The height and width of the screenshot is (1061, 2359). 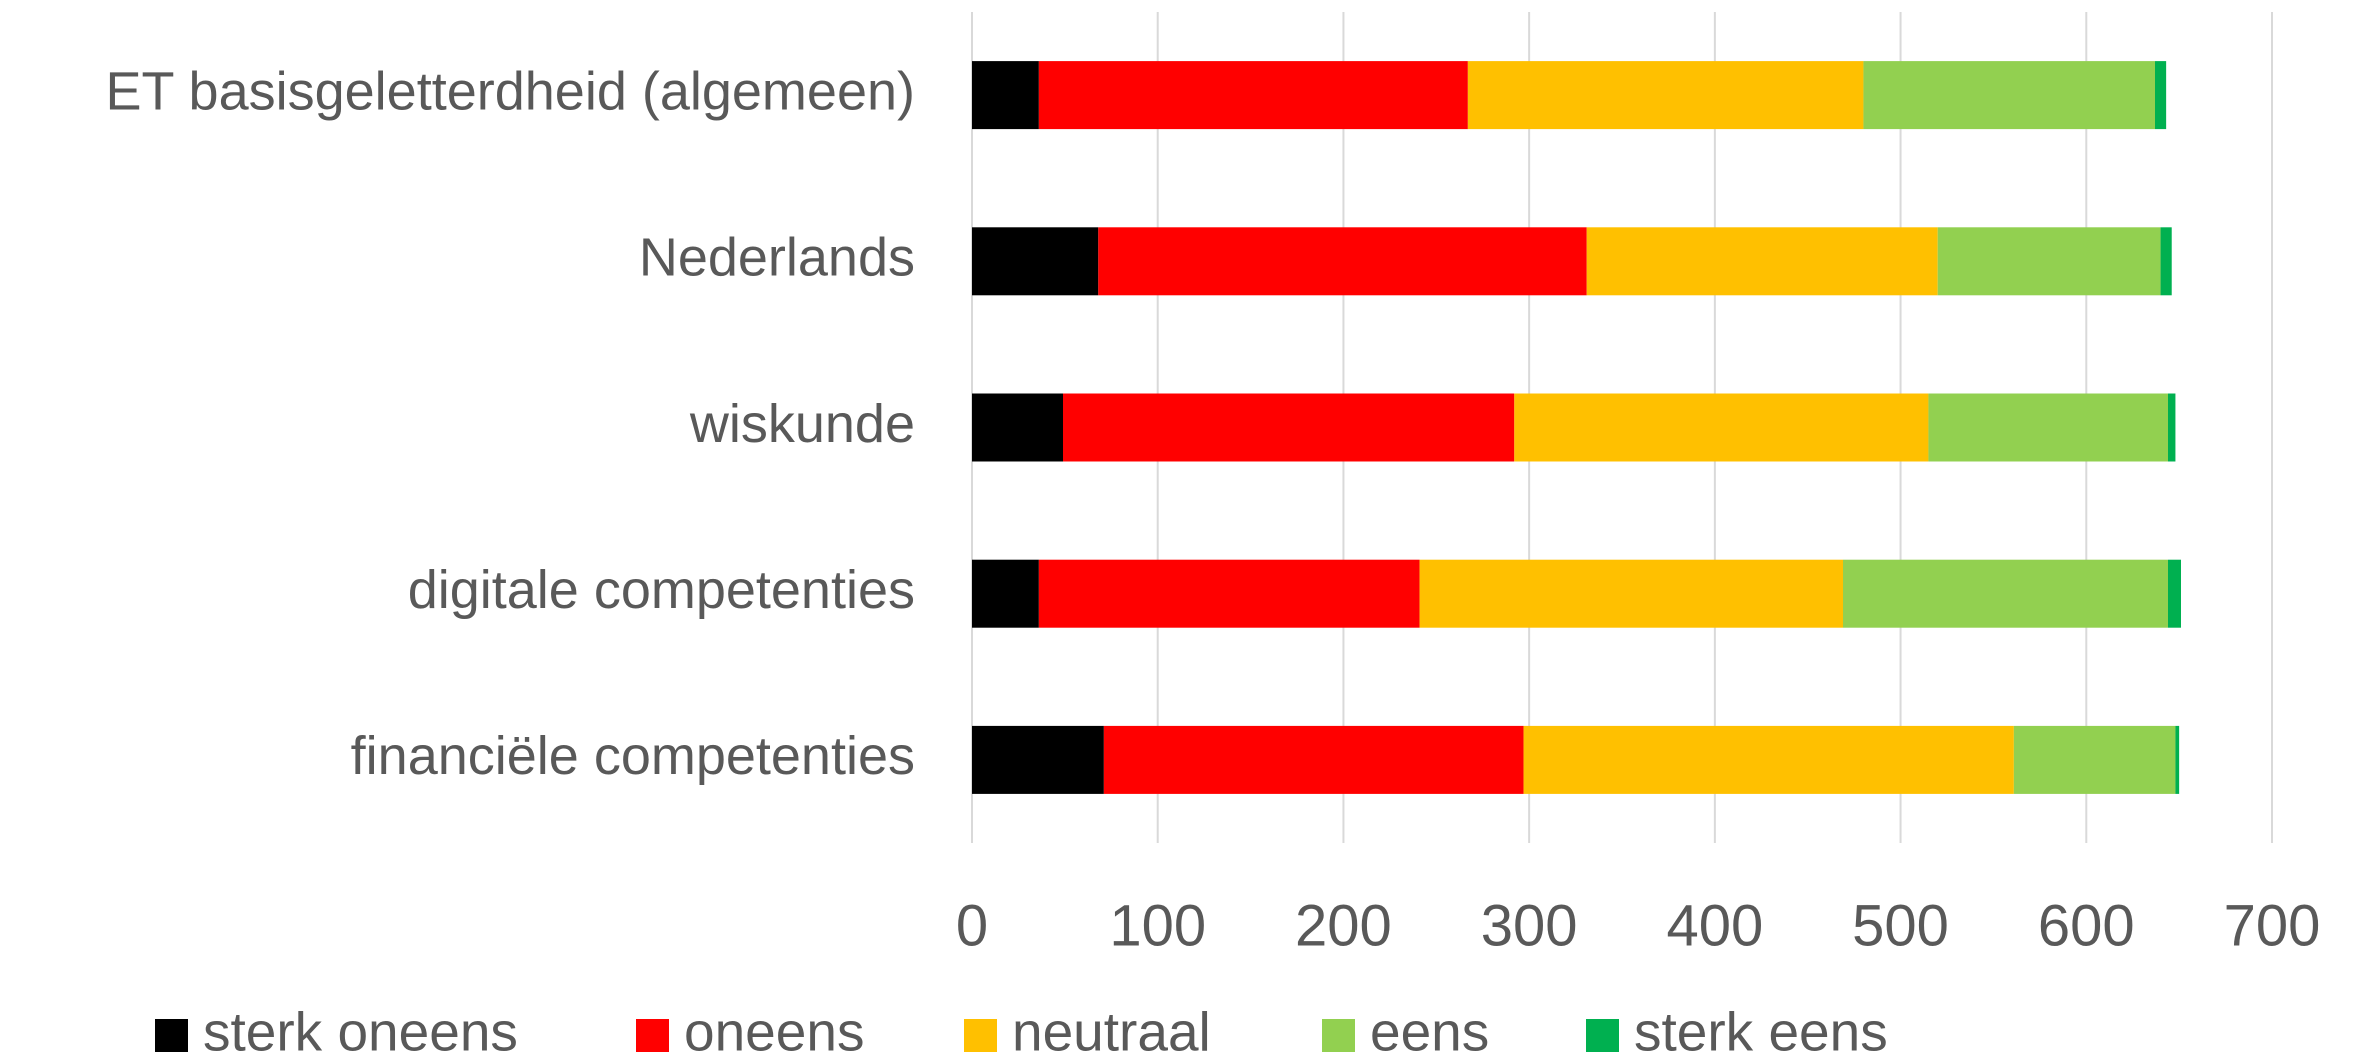 What do you see at coordinates (802, 424) in the screenshot?
I see `y-tick-label: wiskunde` at bounding box center [802, 424].